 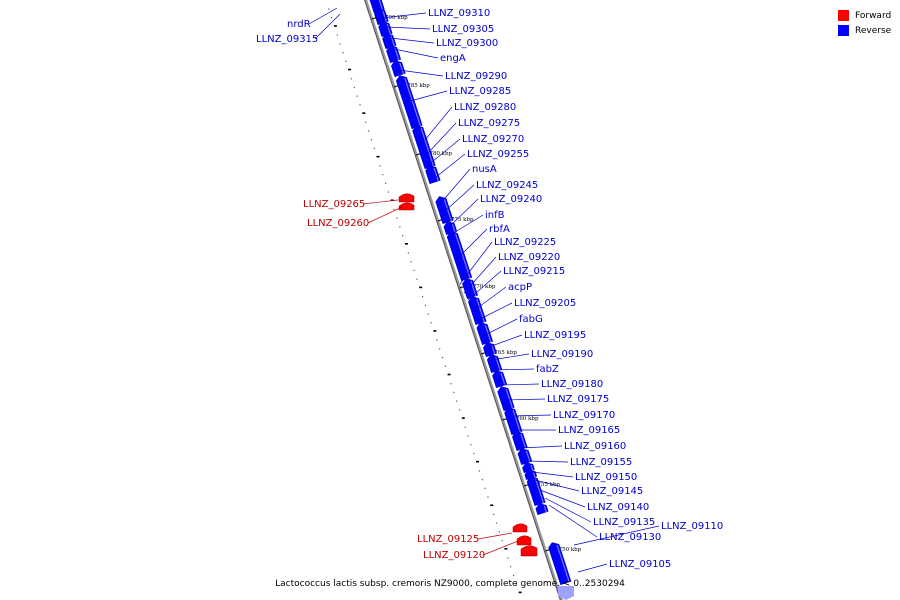 What do you see at coordinates (534, 271) in the screenshot?
I see `gene-label: LLNZ_09215` at bounding box center [534, 271].